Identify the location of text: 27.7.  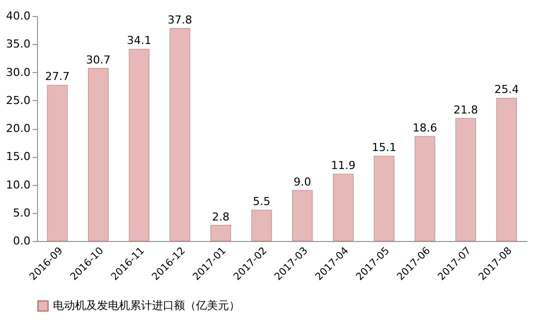
(57, 77).